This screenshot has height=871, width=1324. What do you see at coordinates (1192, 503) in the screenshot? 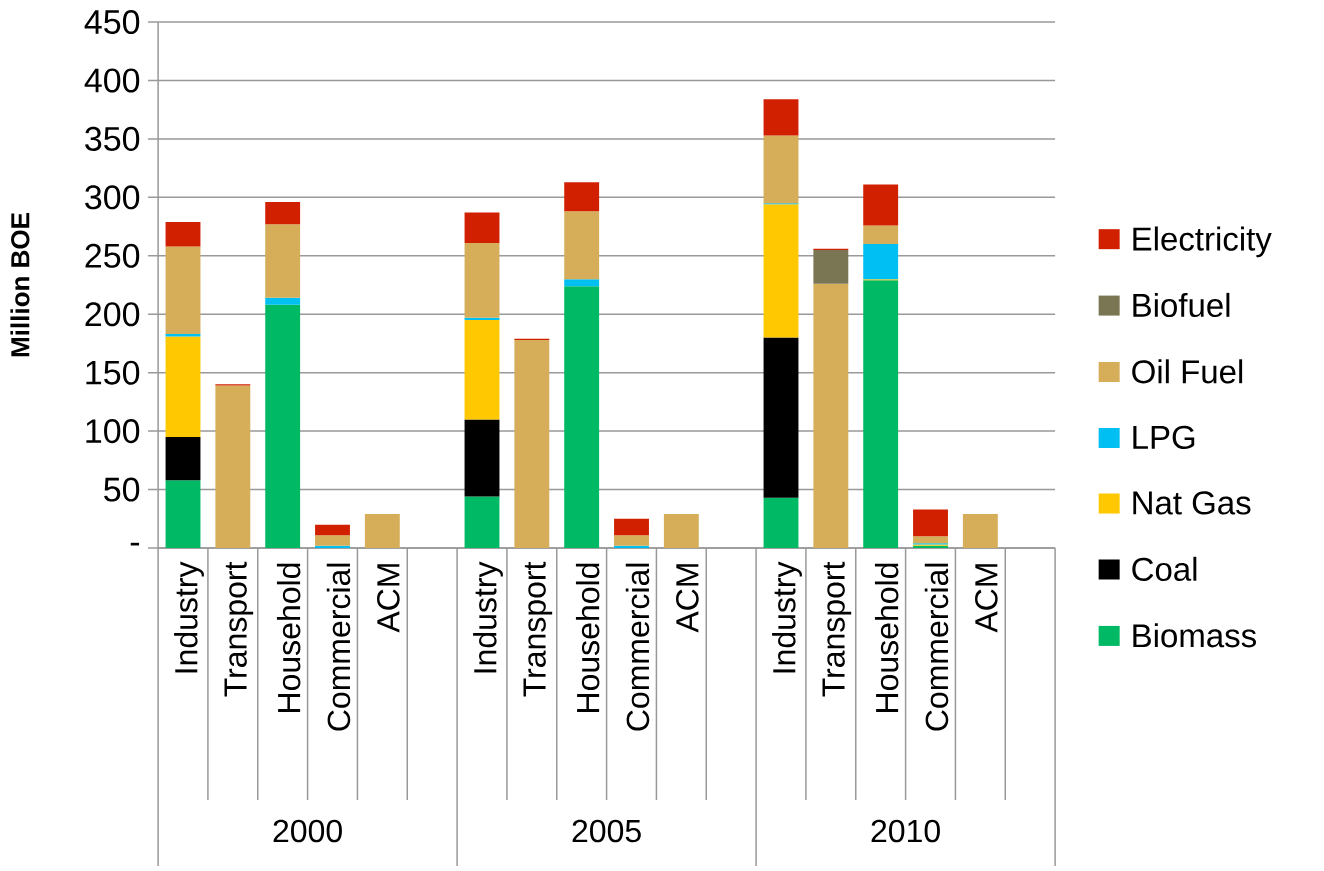
I see `legend-label: Nat Gas` at bounding box center [1192, 503].